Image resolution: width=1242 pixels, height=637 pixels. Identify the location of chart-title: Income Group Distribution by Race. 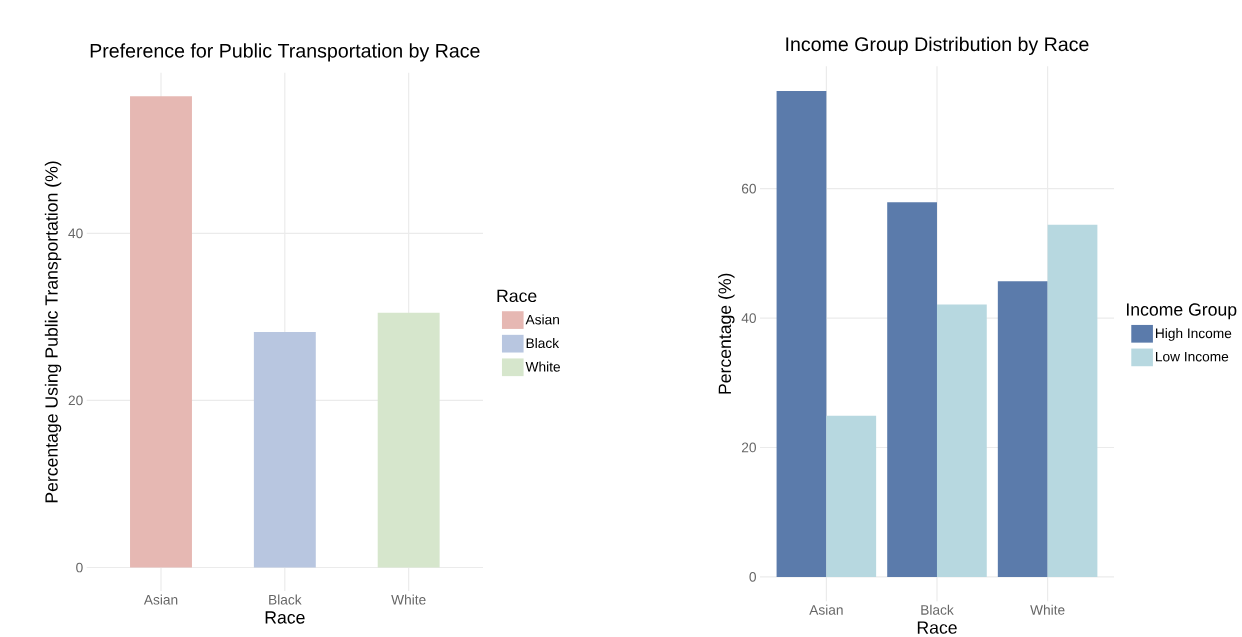
(937, 45).